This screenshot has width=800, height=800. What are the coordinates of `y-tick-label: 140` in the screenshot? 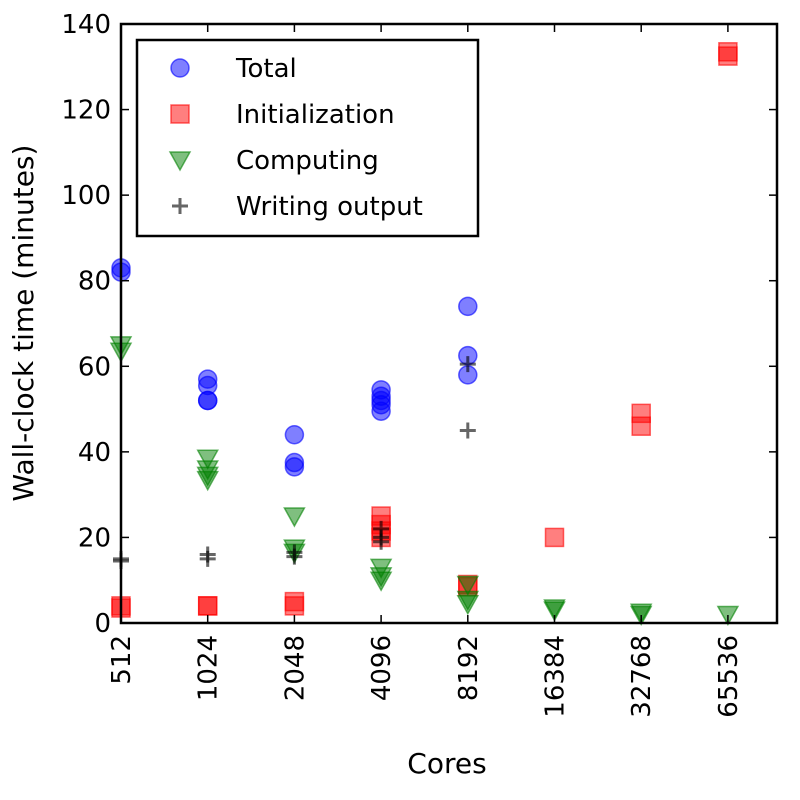 It's located at (86, 25).